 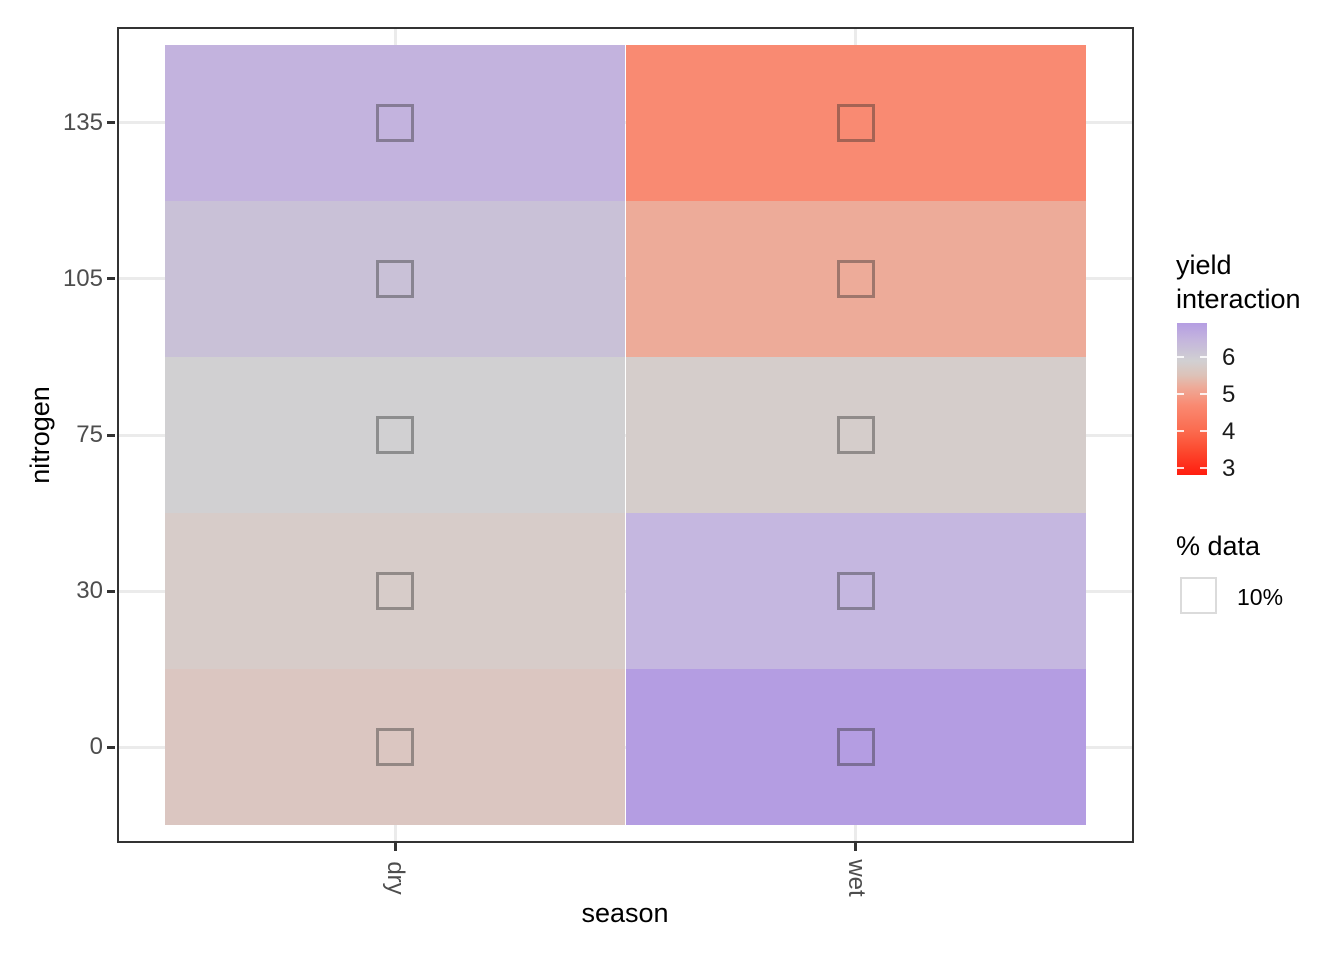 What do you see at coordinates (89, 434) in the screenshot?
I see `y-tick-label: 75` at bounding box center [89, 434].